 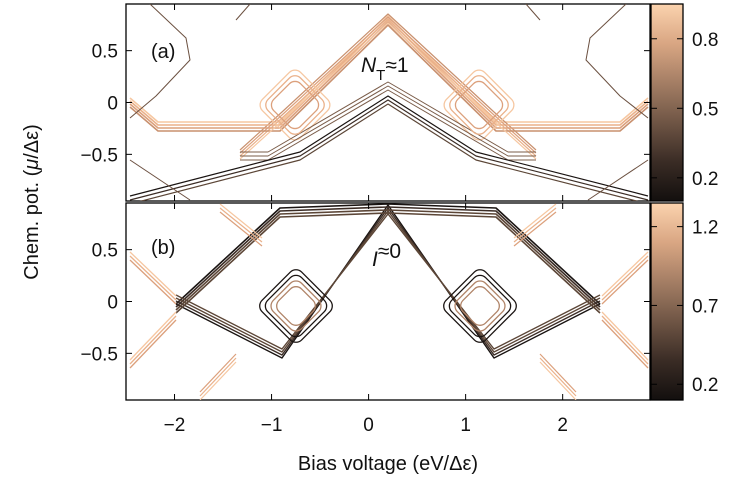 What do you see at coordinates (667, 301) in the screenshot?
I see `colorbar-b` at bounding box center [667, 301].